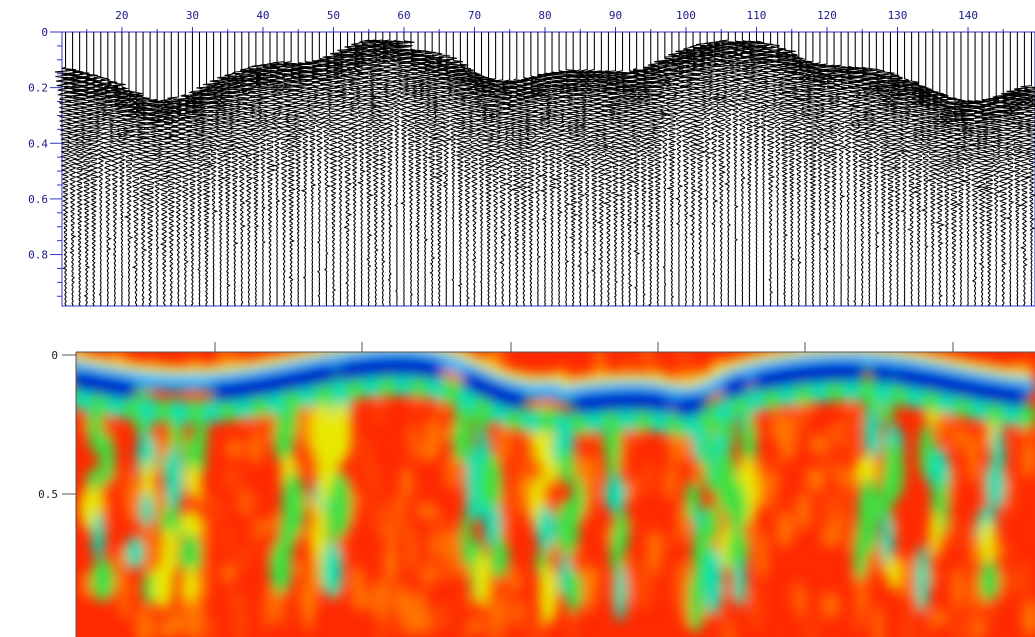  What do you see at coordinates (121, 15) in the screenshot?
I see `wiggle-x-tick-label: 20` at bounding box center [121, 15].